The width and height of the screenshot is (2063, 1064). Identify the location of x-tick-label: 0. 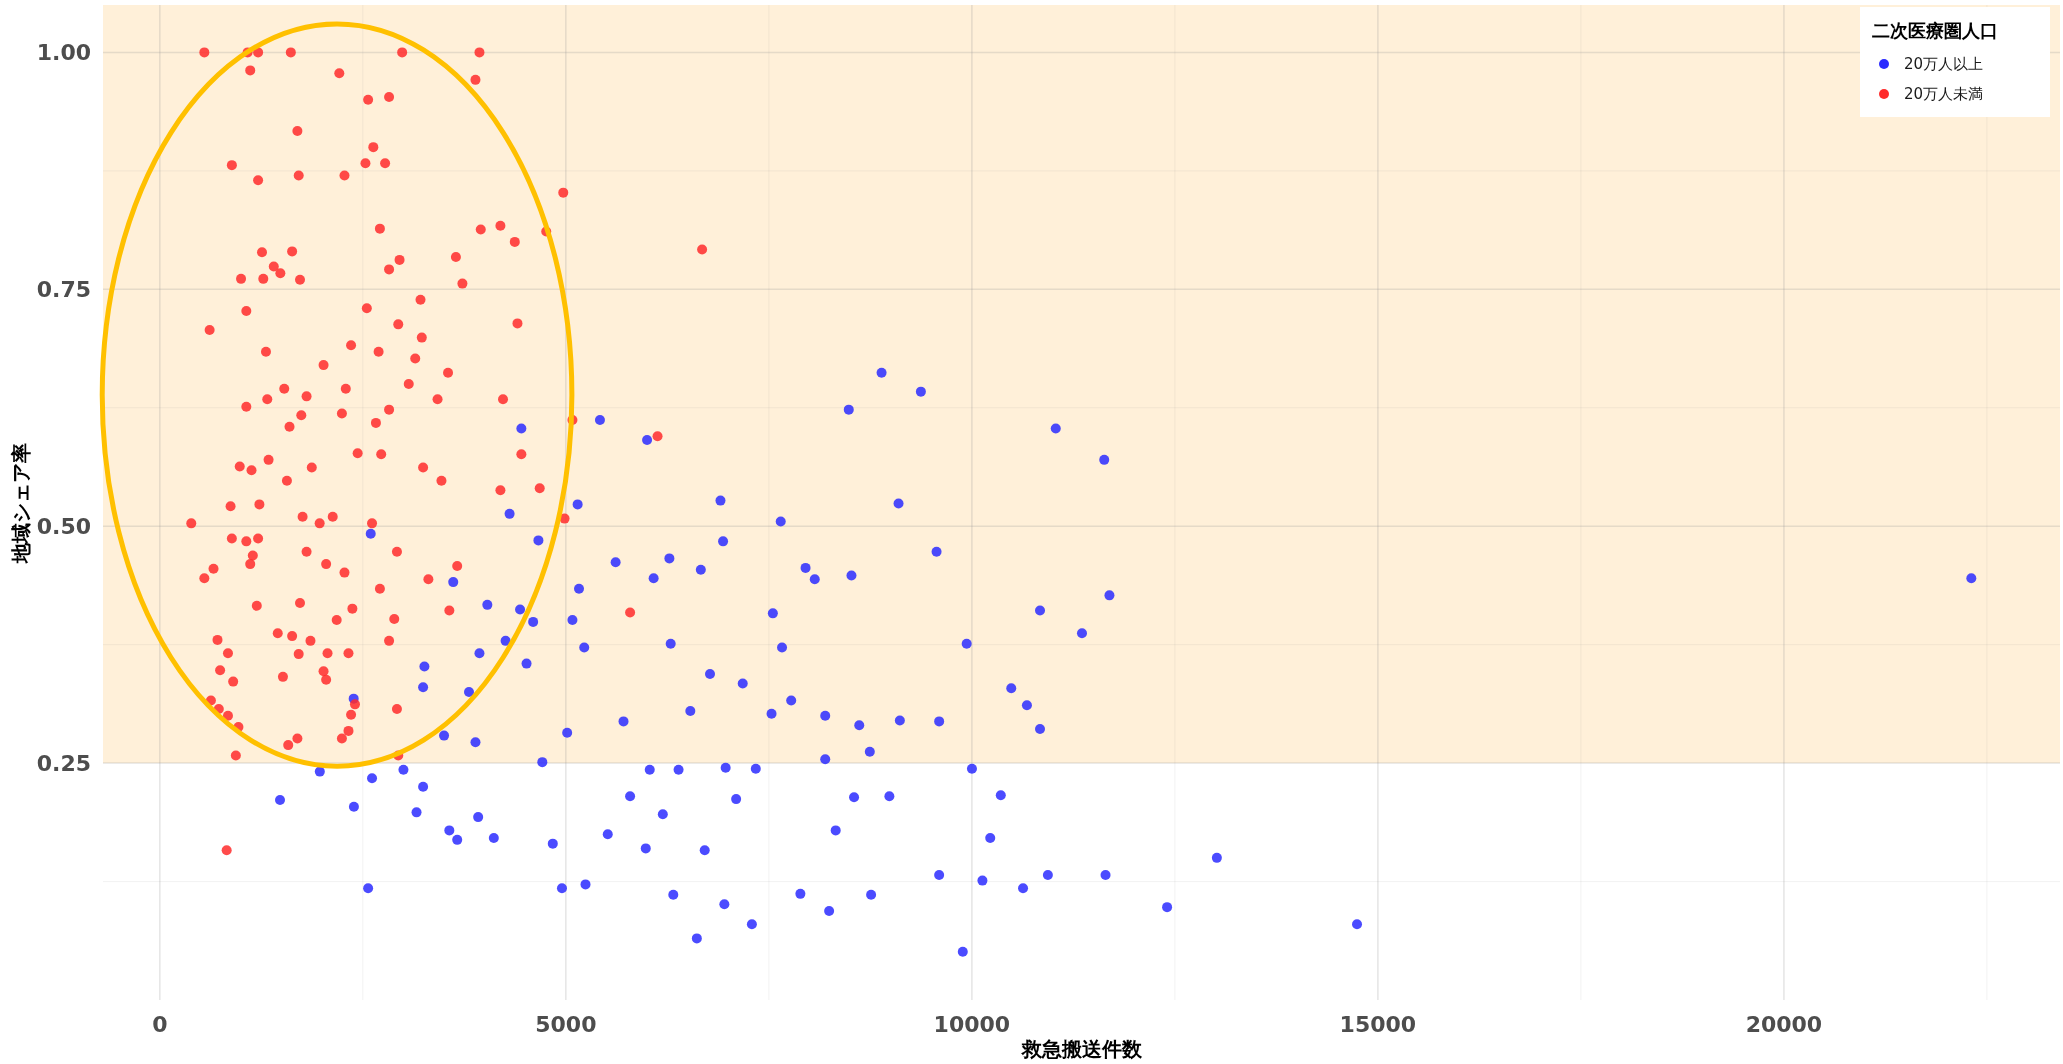
(160, 1024).